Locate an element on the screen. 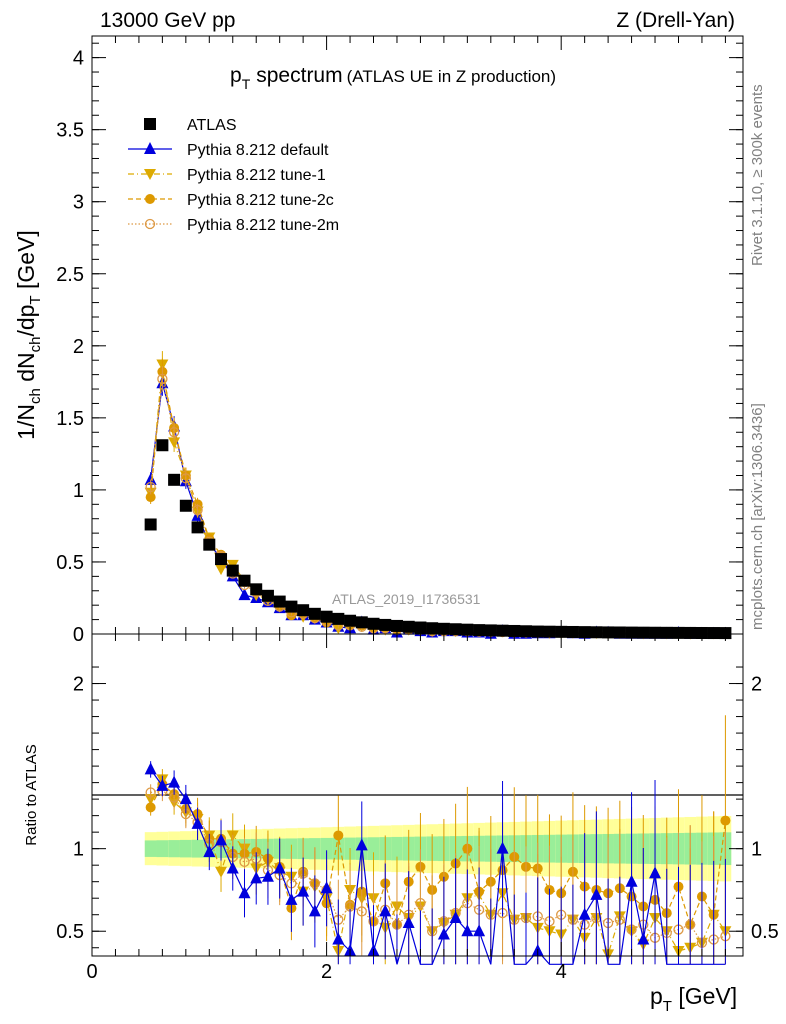  legend-entry: Pythia 8.212 tune-2c is located at coordinates (231, 200).